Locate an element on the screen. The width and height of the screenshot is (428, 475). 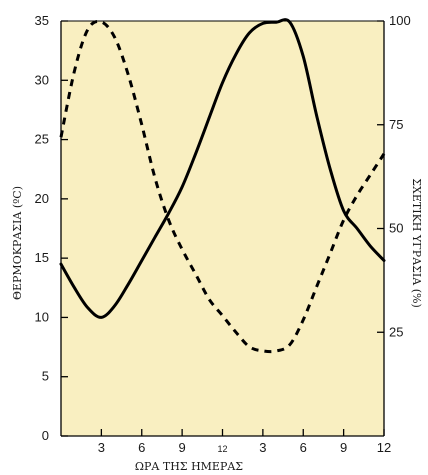
y-right-tick-label: 100 is located at coordinates (400, 20).